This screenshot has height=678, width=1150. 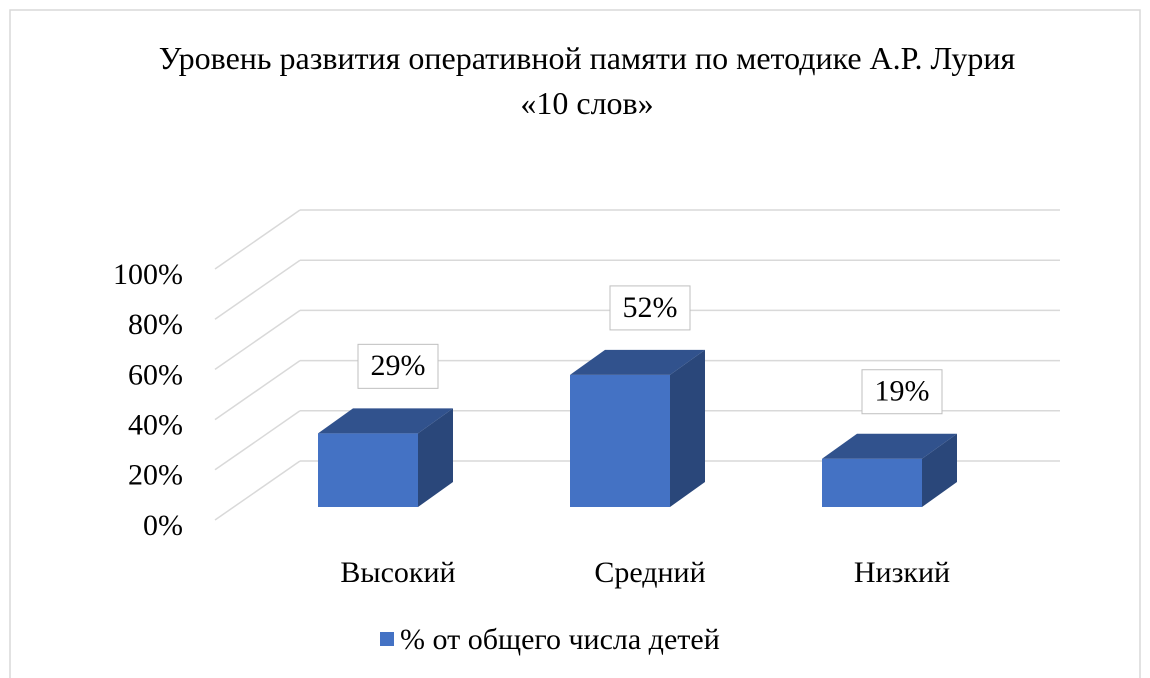 I want to click on y-tick-label: 0%, so click(x=163, y=525).